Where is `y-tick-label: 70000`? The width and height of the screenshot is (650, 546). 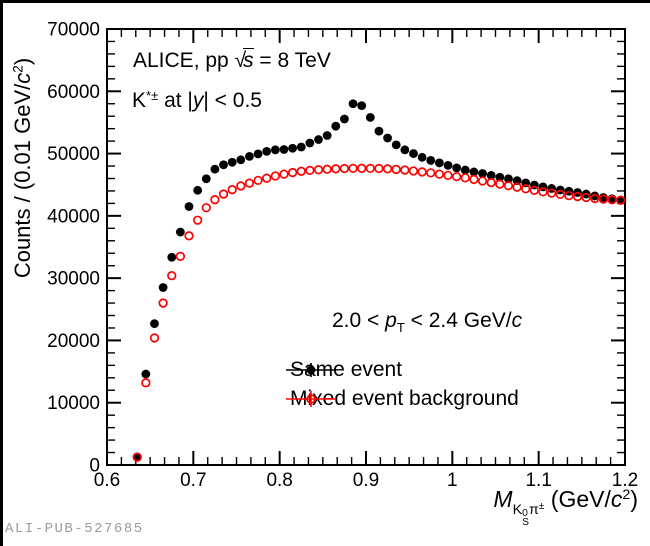
y-tick-label: 70000 is located at coordinates (73, 30).